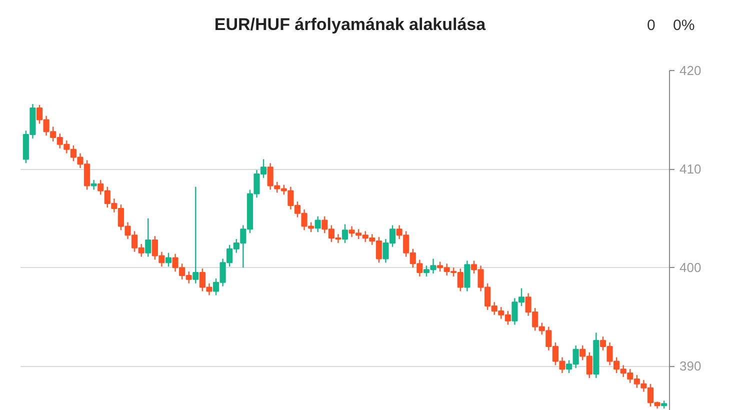 This screenshot has height=410, width=730. I want to click on chart-title: EUR/HUF árfolyamának alakulása, so click(350, 24).